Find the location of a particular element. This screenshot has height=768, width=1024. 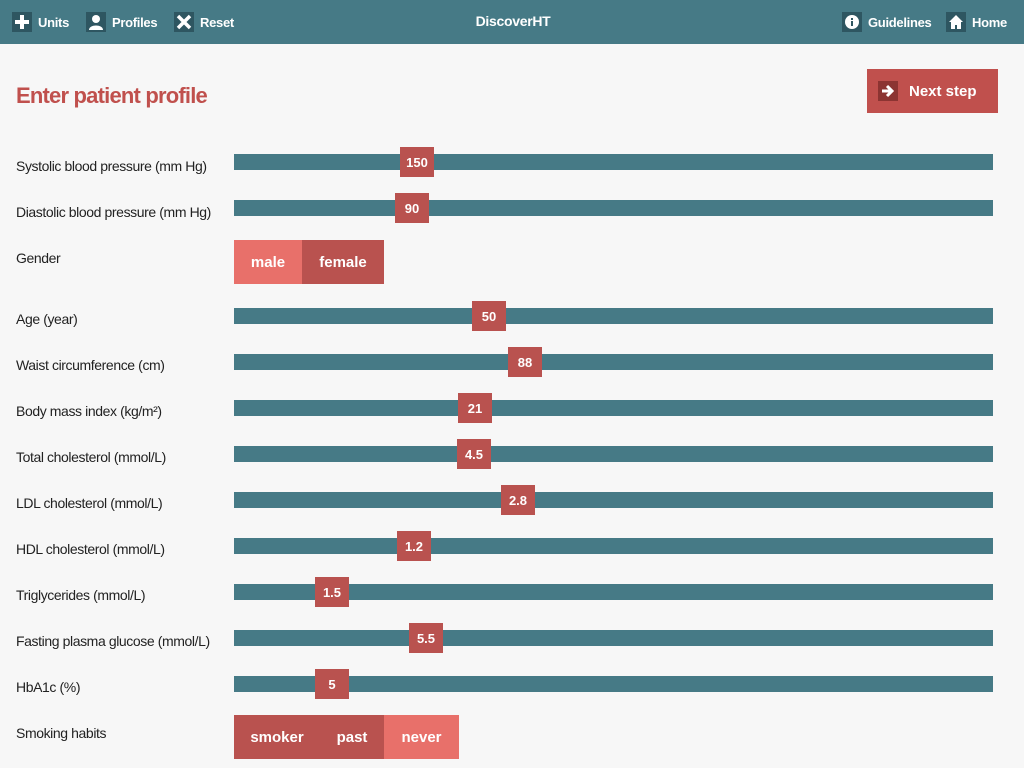

profiles-button: Profiles is located at coordinates (122, 22).